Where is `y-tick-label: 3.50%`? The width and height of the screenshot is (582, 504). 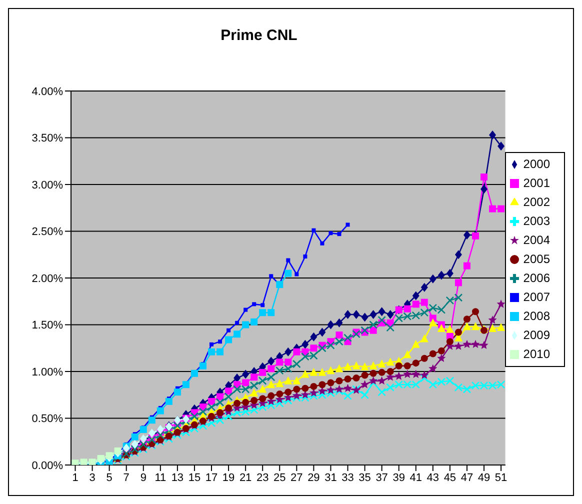
y-tick-label: 3.50% is located at coordinates (48, 138).